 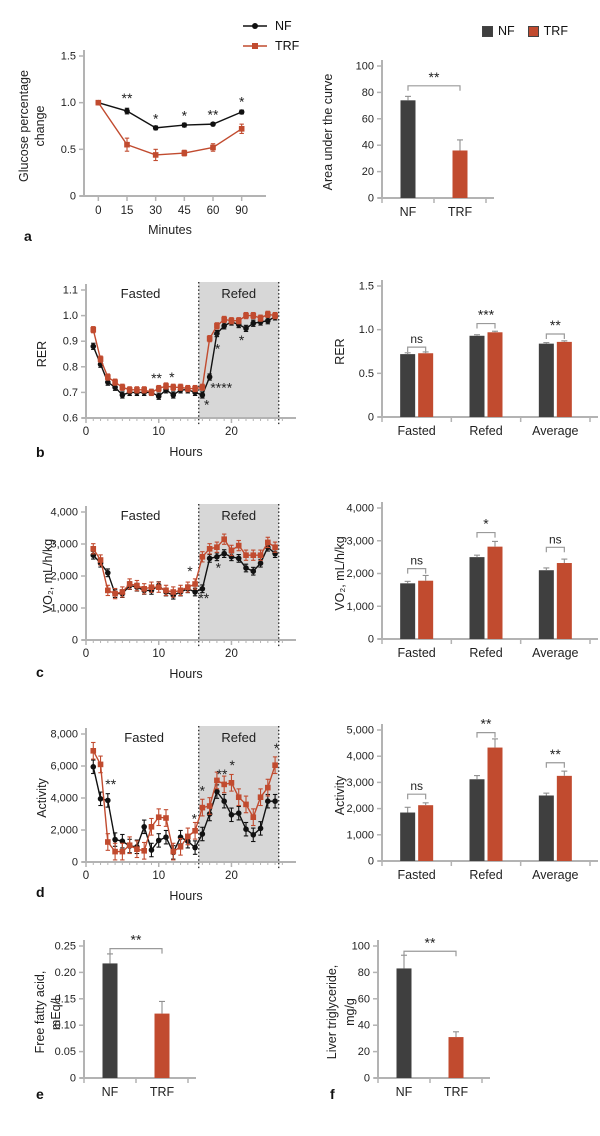 I want to click on svg-text: 100, so click(x=365, y=67).